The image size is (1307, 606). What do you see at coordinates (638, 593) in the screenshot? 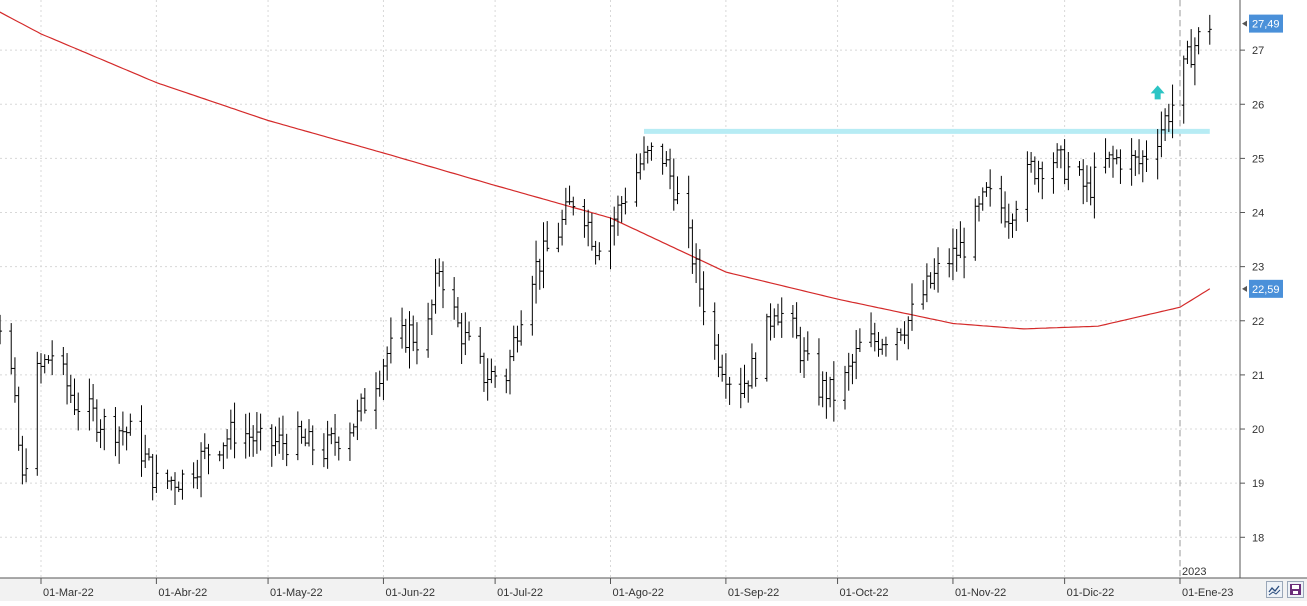
I see `x-tick-label: 01-Ago-22` at bounding box center [638, 593].